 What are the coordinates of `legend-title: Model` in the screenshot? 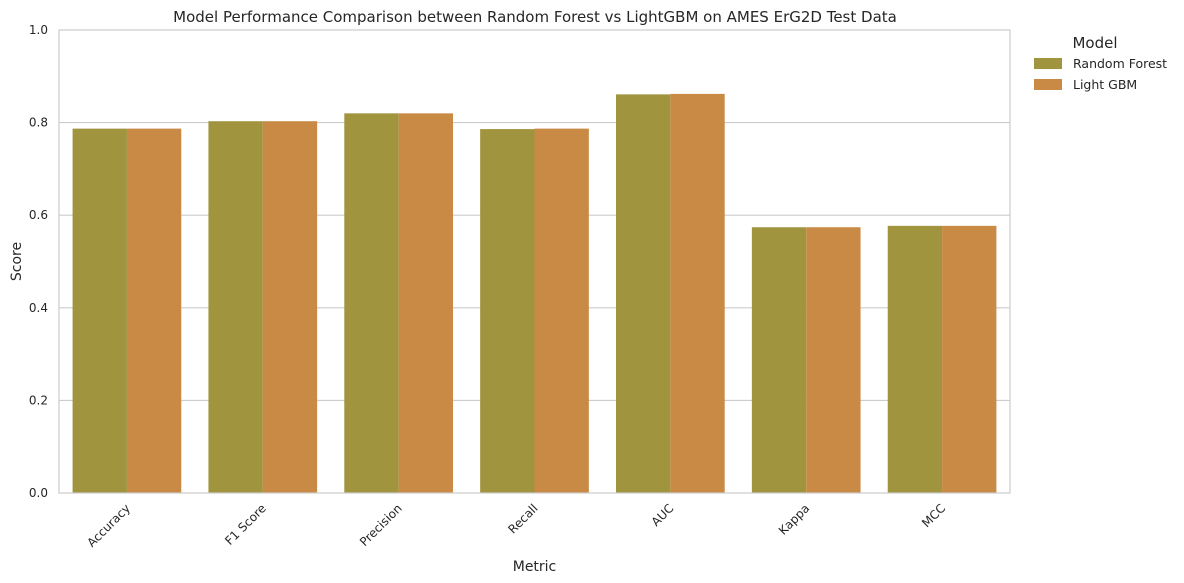 It's located at (1094, 43).